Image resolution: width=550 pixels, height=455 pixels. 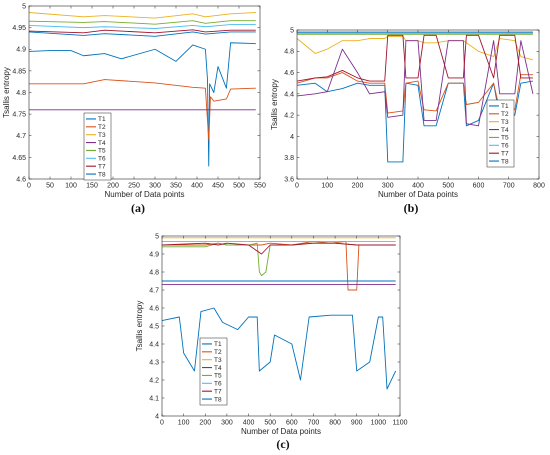 What do you see at coordinates (411, 208) in the screenshot?
I see `panel-label: (b)` at bounding box center [411, 208].